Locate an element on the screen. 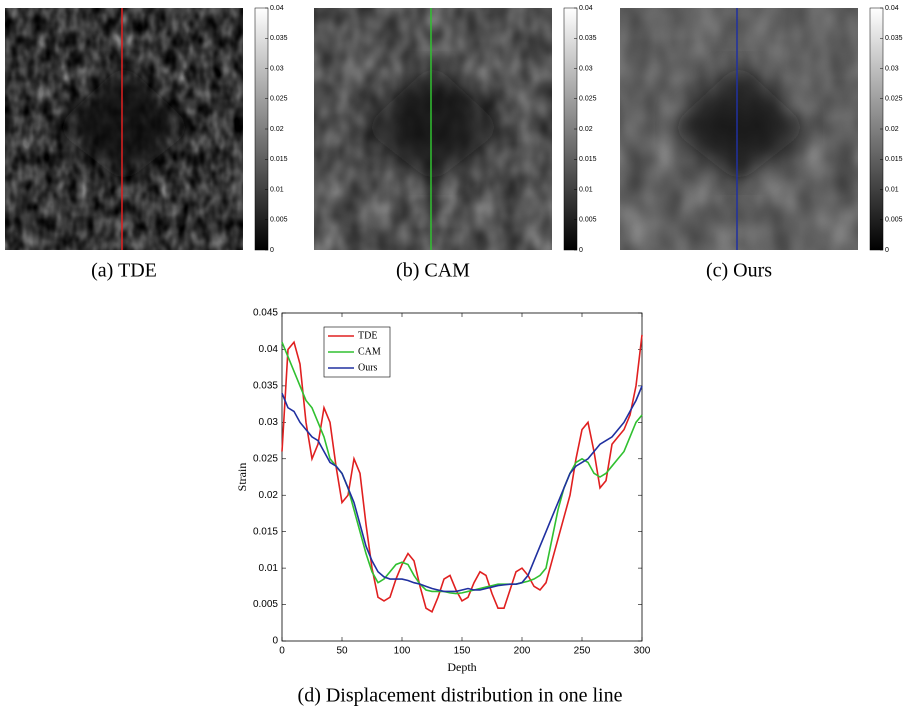 The height and width of the screenshot is (713, 912). series-line is located at coordinates (462, 489).